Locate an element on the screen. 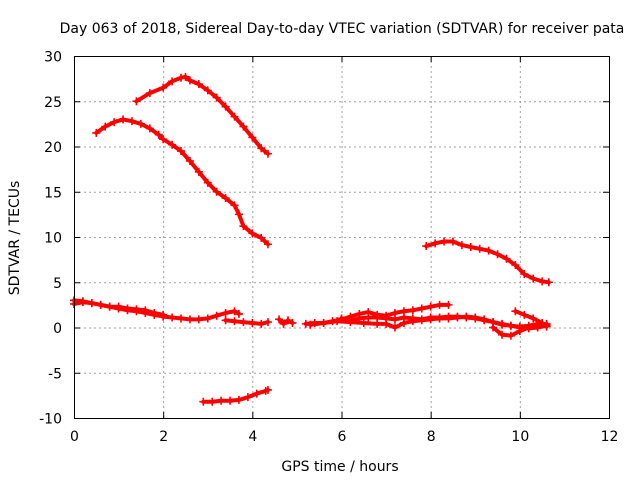  y-tick-label: -10 is located at coordinates (50, 420).